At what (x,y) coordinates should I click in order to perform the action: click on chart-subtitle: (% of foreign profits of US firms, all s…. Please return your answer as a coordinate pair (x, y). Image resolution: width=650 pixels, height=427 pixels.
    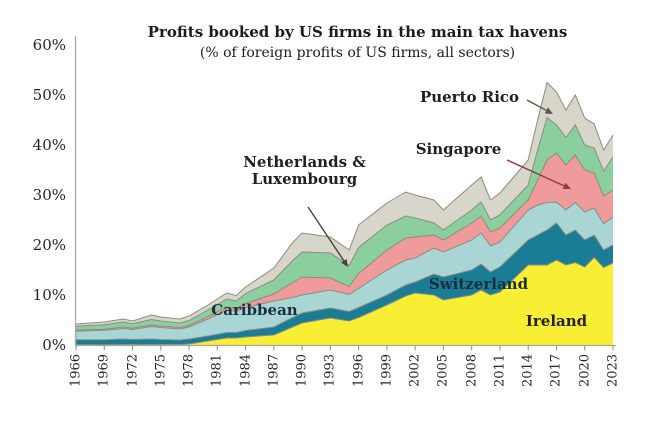
    Looking at the image, I should click on (357, 53).